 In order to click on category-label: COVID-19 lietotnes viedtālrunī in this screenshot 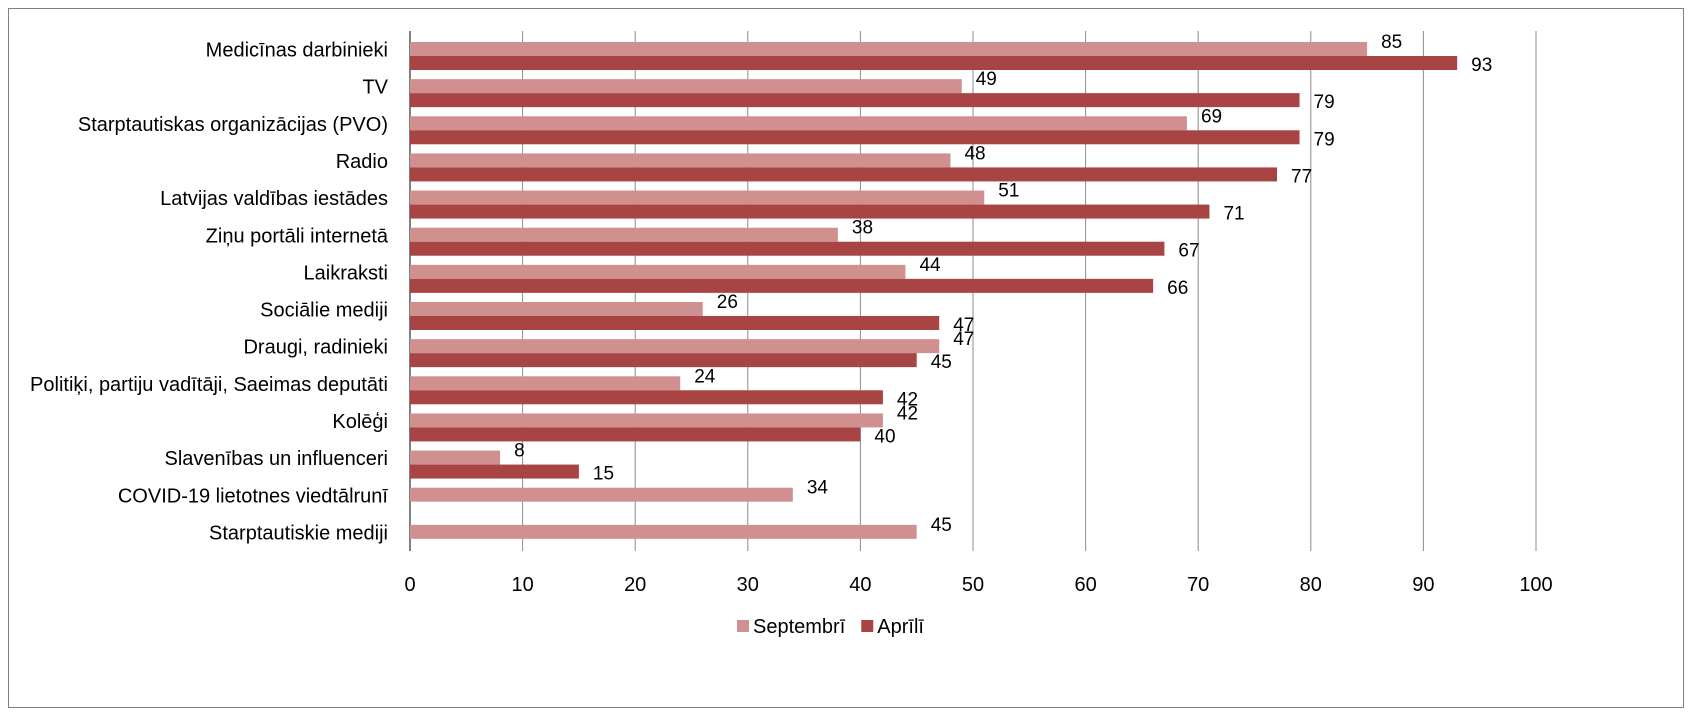, I will do `click(253, 496)`.